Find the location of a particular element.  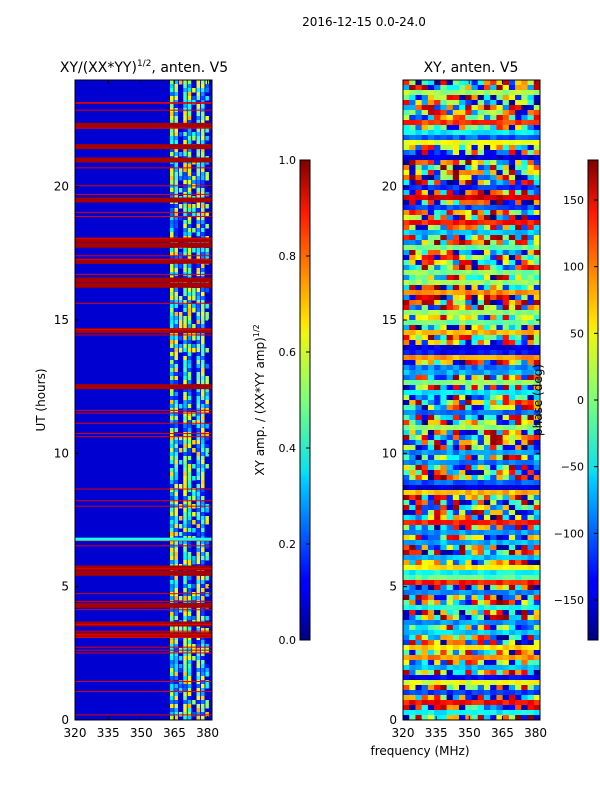

figure-suptitle: 2016-12-15 0.0-24.0 is located at coordinates (364, 22).